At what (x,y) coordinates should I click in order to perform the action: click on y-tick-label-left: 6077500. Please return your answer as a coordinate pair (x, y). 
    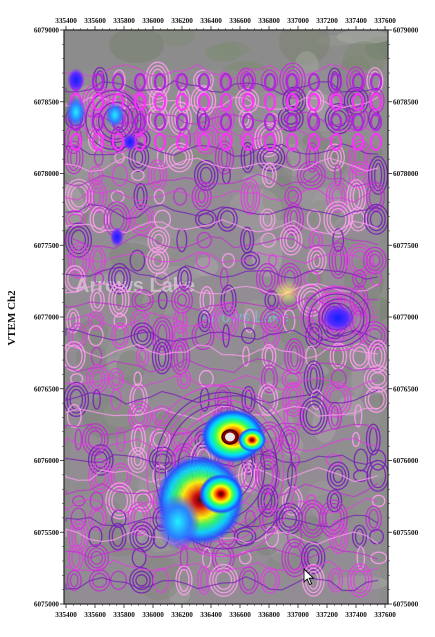
    Looking at the image, I should click on (47, 246).